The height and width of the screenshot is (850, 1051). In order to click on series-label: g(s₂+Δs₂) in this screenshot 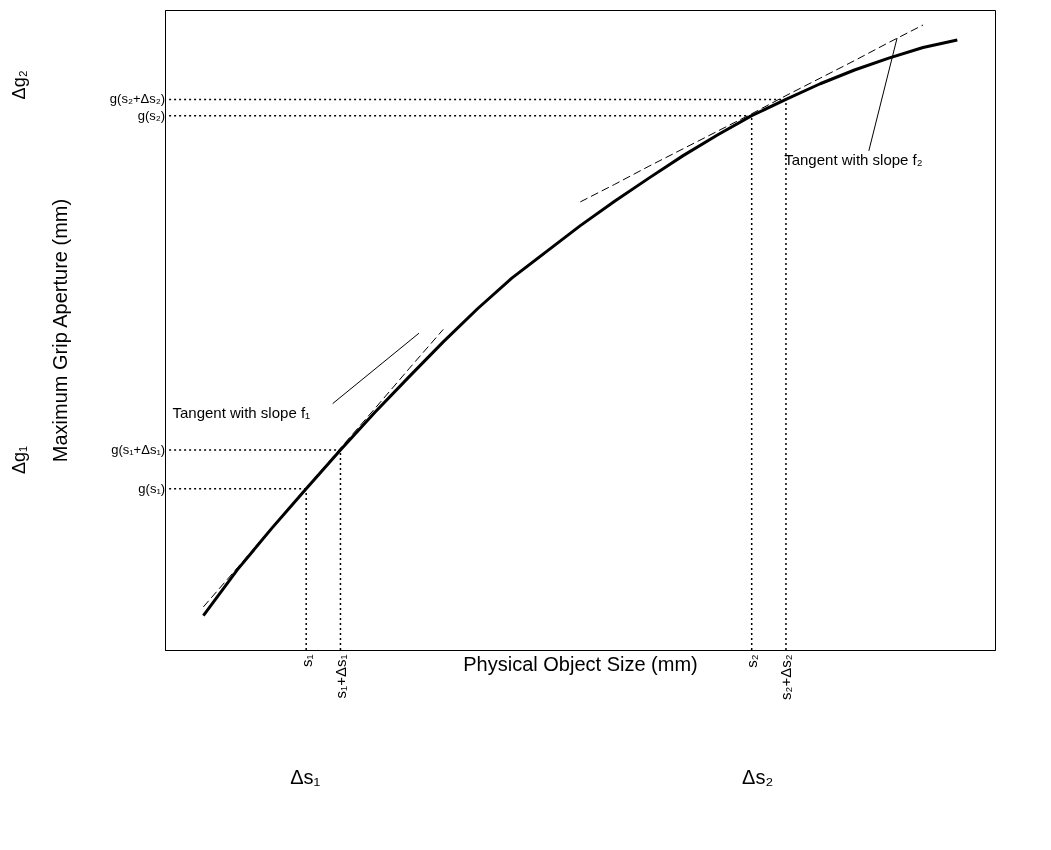, I will do `click(137, 99)`.